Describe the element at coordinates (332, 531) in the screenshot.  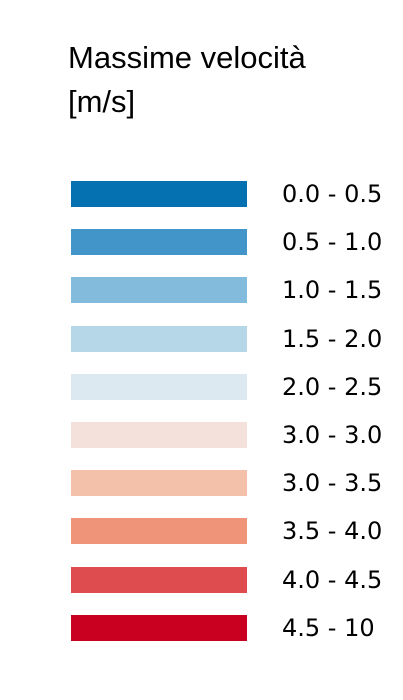
I see `legend-range-label: 3.5 - 4.0` at that location.